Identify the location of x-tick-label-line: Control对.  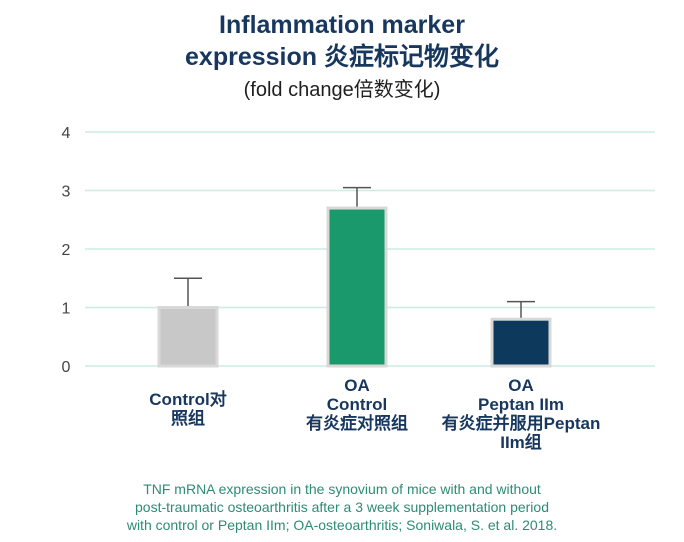
(188, 399).